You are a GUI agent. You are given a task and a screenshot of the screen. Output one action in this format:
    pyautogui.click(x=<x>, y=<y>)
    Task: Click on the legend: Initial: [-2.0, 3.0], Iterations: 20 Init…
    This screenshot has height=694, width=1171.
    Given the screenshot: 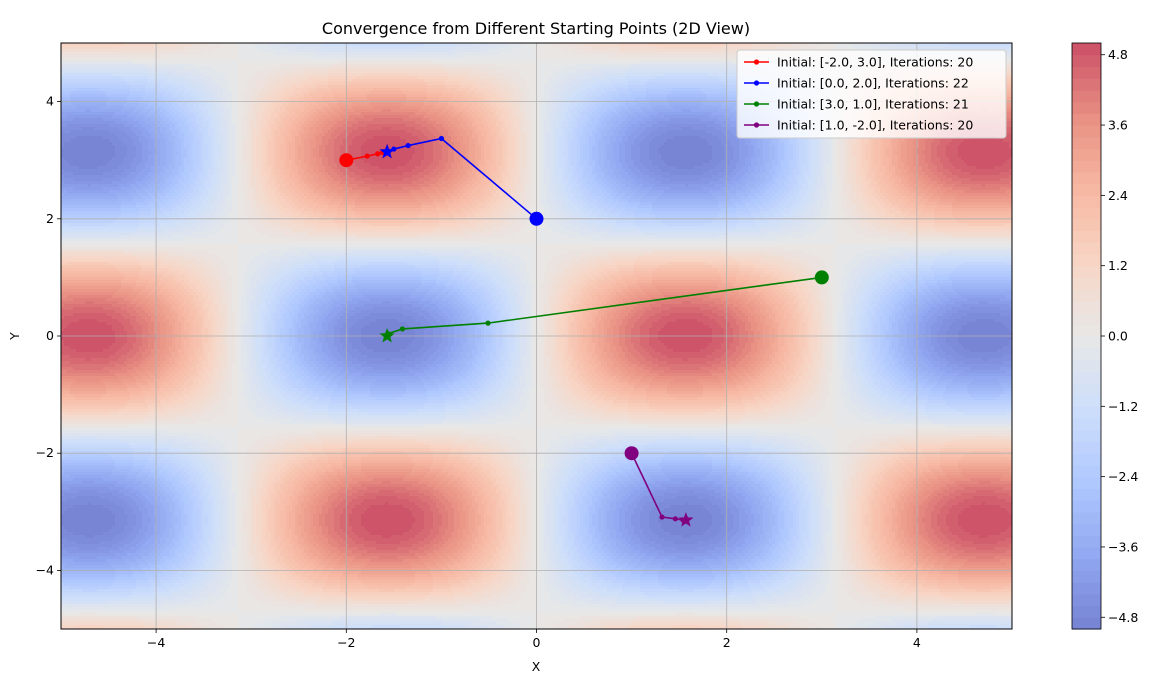 What is the action you would take?
    pyautogui.click(x=871, y=94)
    